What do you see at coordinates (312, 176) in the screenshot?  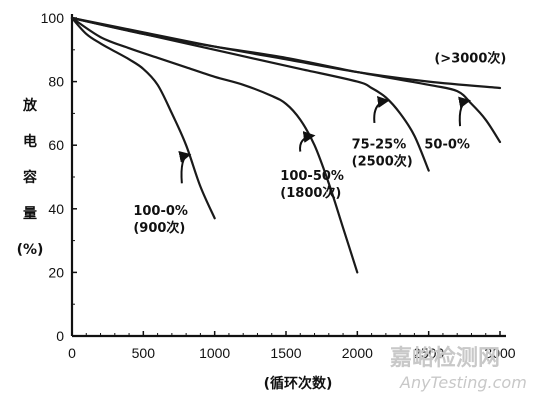 I see `annotation-label: 100-50%` at bounding box center [312, 176].